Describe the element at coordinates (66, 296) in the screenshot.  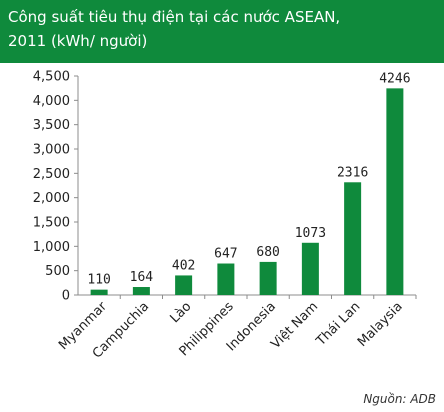
I see `y-tick-label: 0` at that location.